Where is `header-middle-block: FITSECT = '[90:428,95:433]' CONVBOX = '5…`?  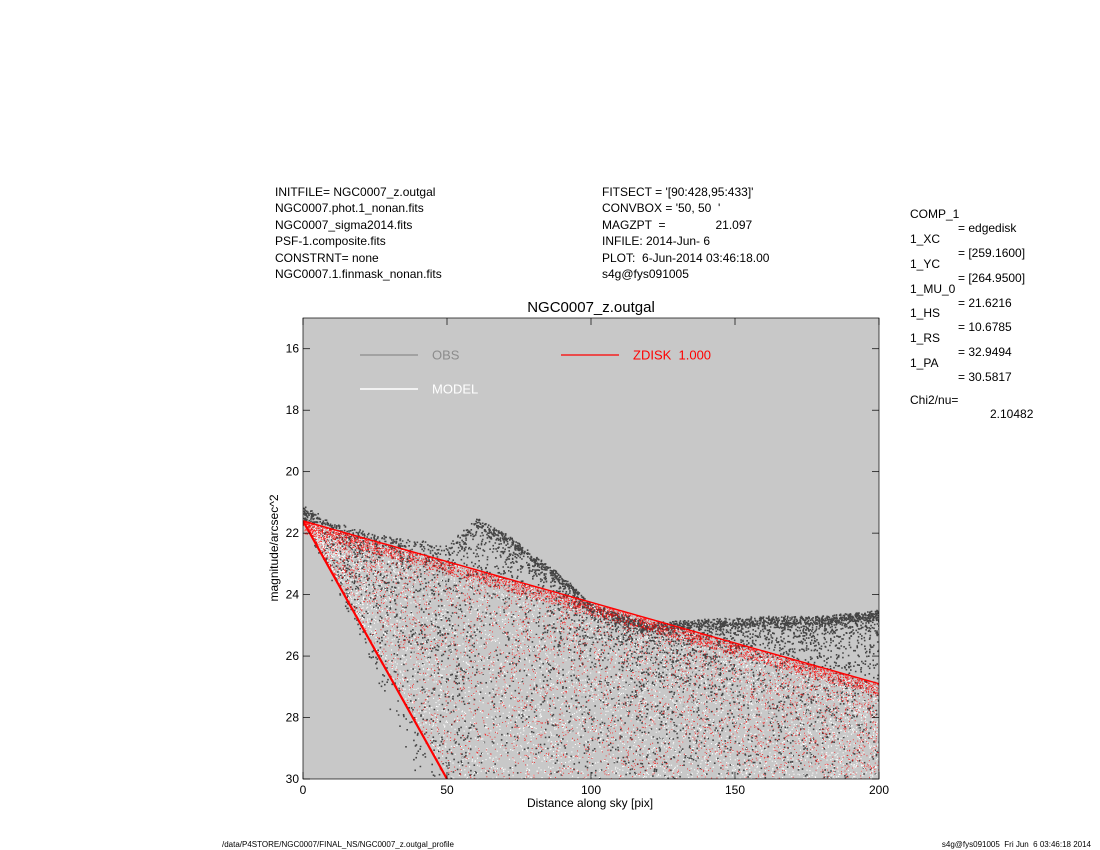 header-middle-block: FITSECT = '[90:428,95:433]' CONVBOX = '5… is located at coordinates (685, 233).